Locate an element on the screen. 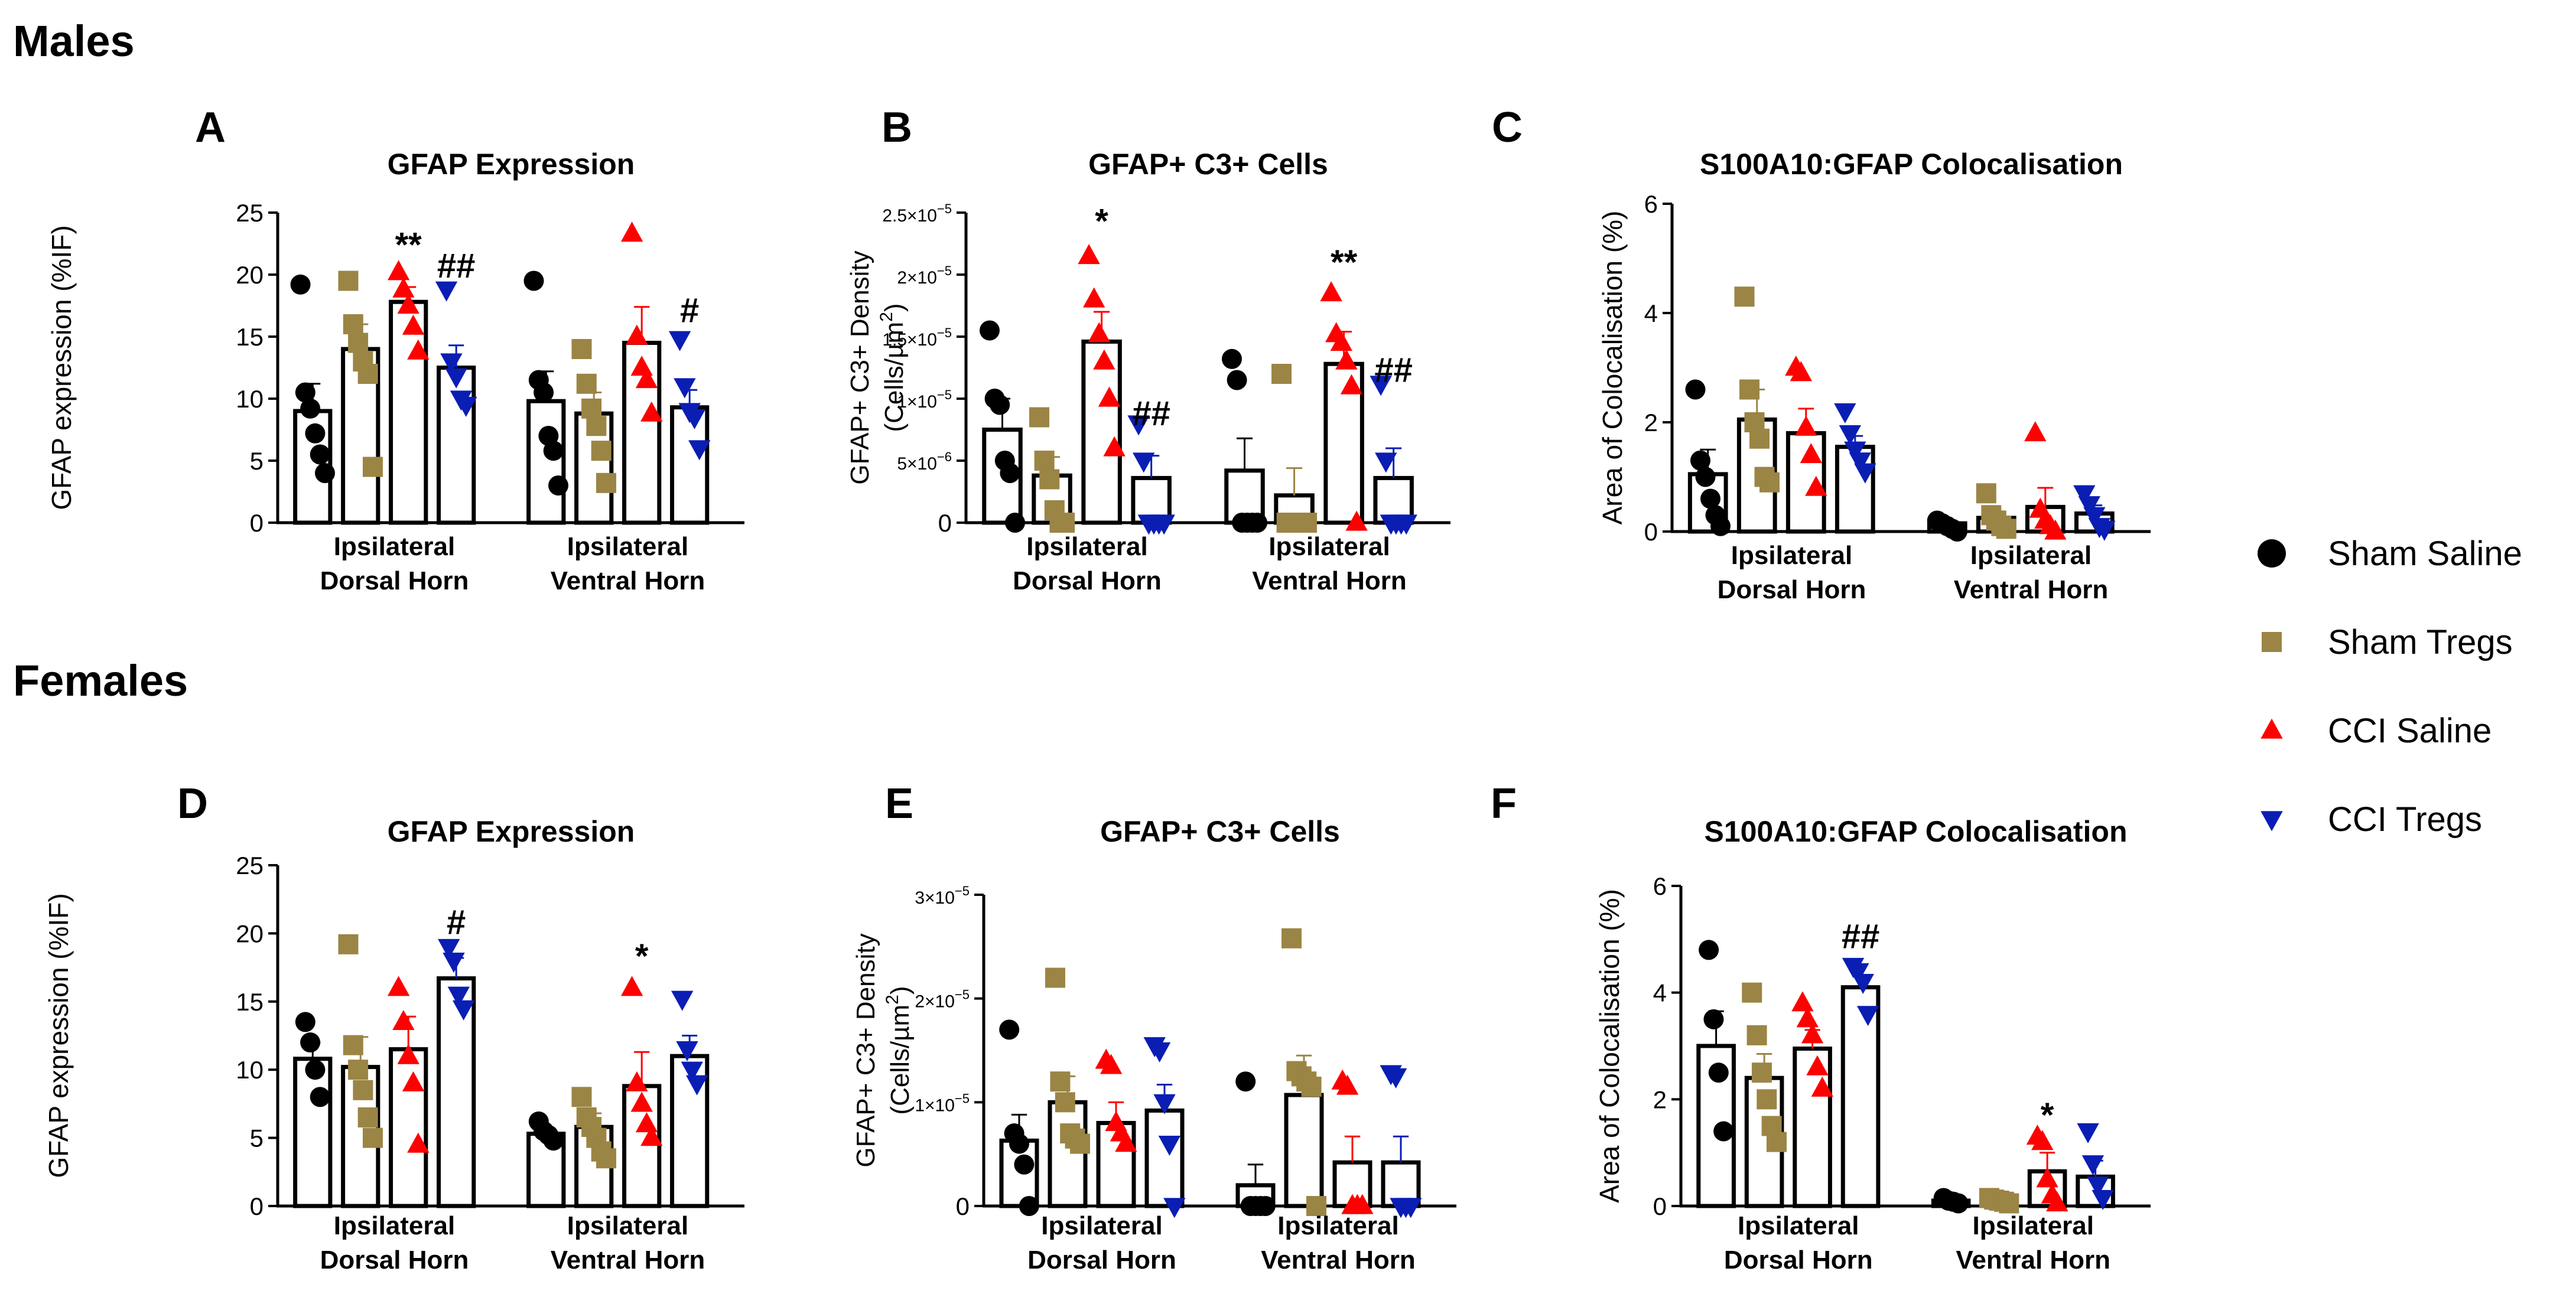 This screenshot has height=1307, width=2576. panel-letter: F is located at coordinates (1504, 803).